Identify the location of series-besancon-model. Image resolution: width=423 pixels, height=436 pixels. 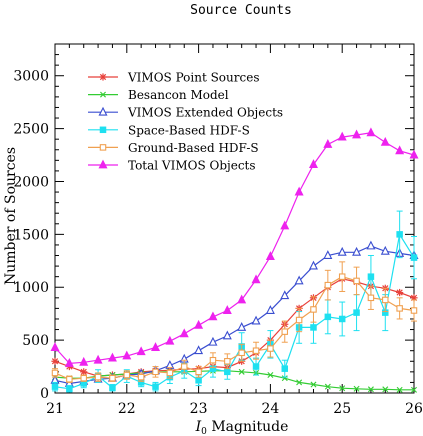
(234, 380).